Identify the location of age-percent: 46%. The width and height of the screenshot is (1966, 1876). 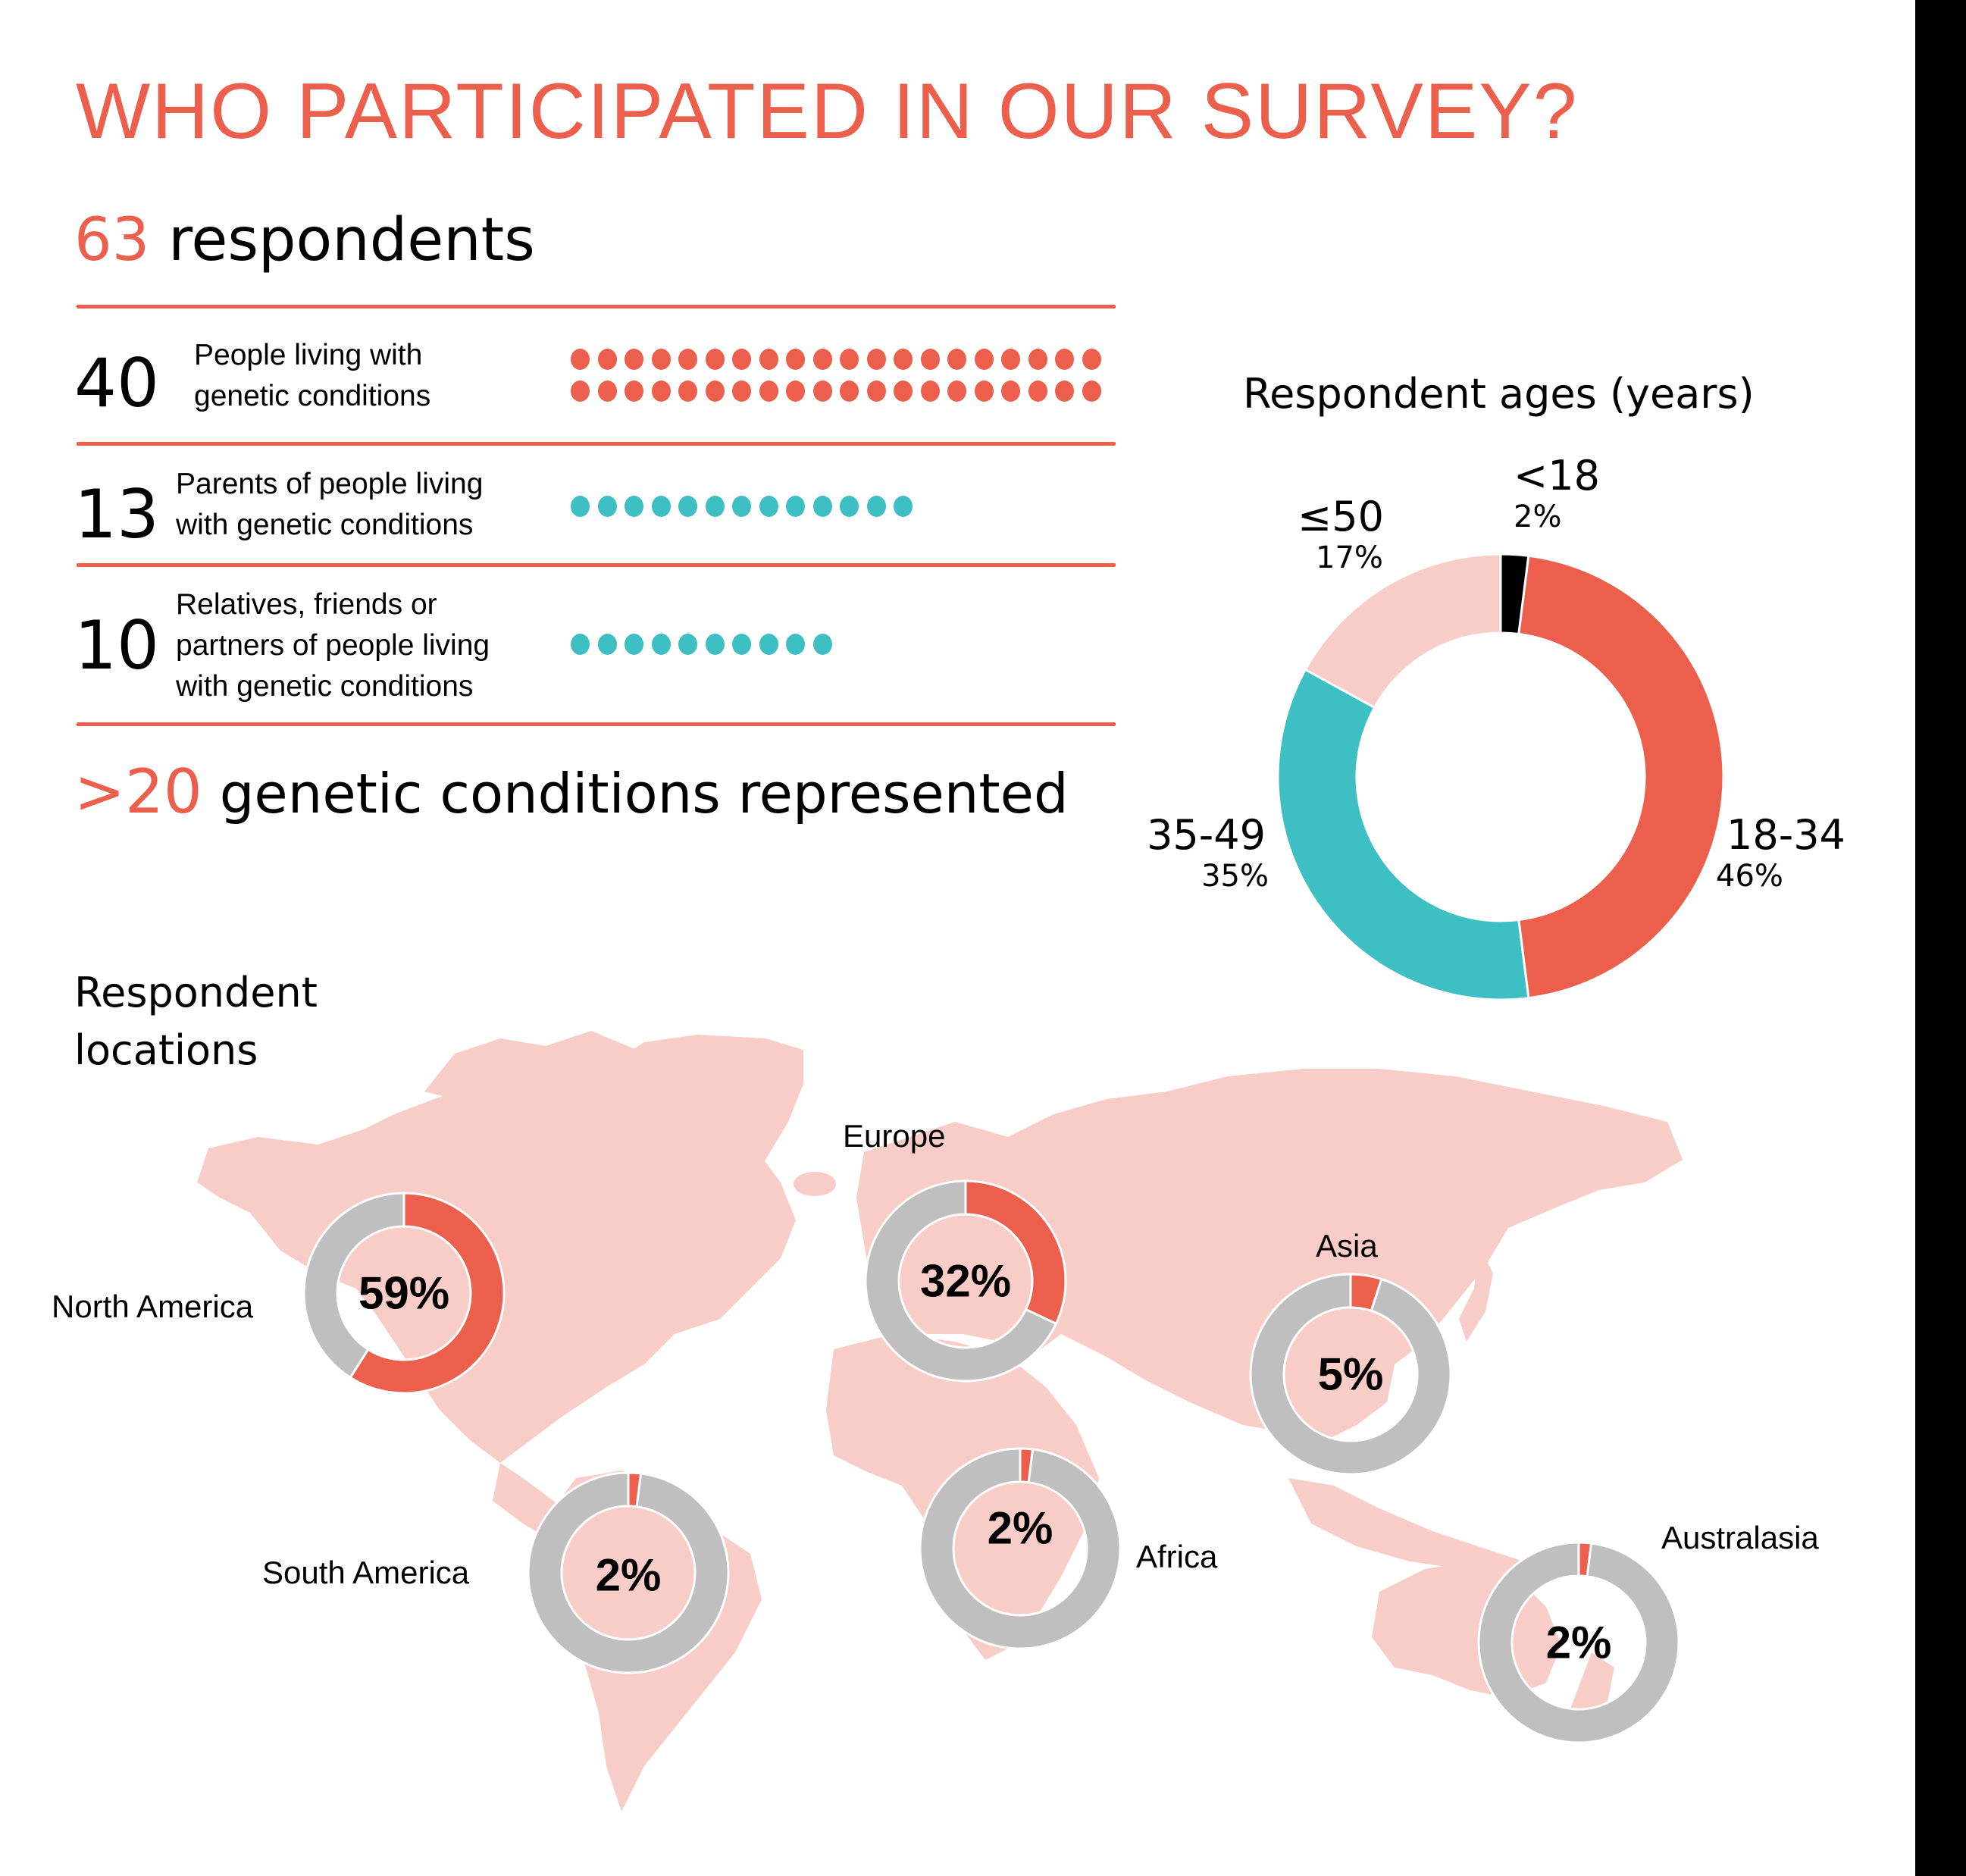
(1749, 876).